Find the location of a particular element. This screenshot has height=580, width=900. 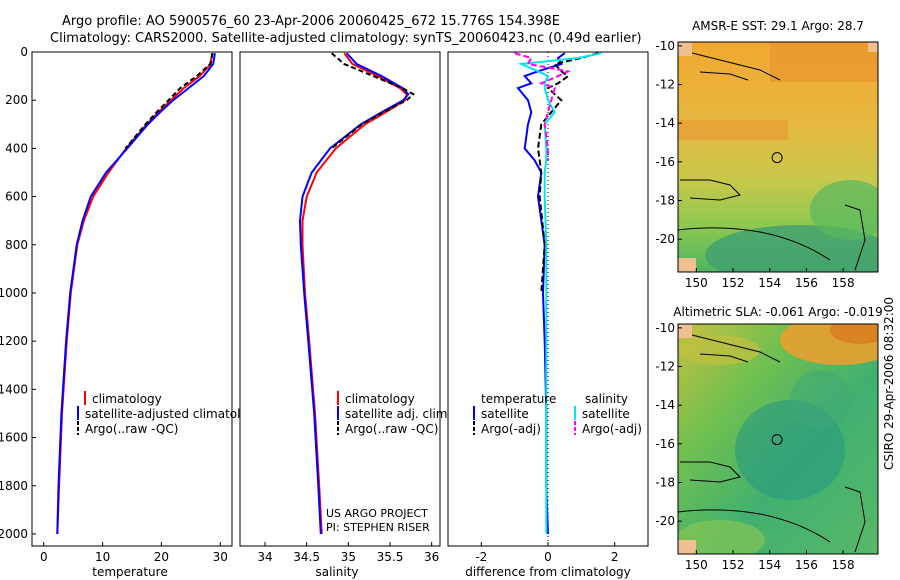

y-tick-label: 800 is located at coordinates (16, 245).